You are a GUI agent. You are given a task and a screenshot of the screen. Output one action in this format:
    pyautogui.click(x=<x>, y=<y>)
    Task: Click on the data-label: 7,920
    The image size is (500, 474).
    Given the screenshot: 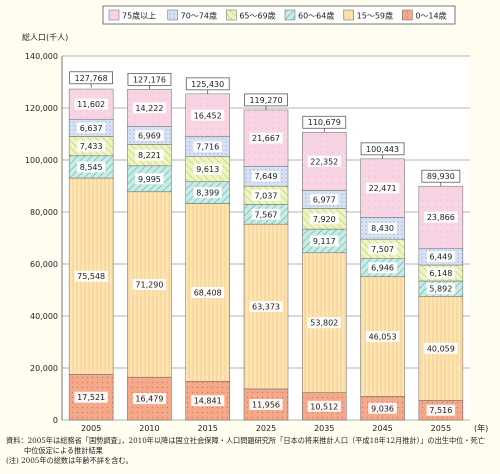 What is the action you would take?
    pyautogui.click(x=324, y=219)
    